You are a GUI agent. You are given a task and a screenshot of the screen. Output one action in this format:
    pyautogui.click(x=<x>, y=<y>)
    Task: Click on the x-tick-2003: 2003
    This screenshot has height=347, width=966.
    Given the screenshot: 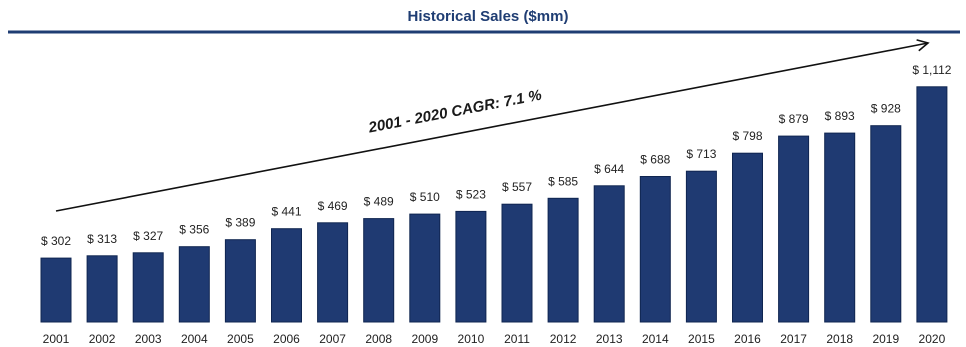 What is the action you would take?
    pyautogui.click(x=148, y=339)
    